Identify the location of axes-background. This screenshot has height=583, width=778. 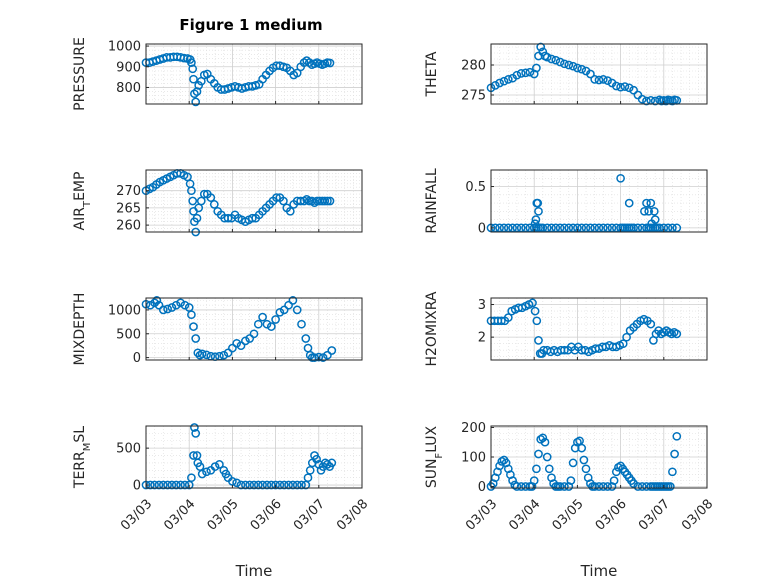
(599, 201).